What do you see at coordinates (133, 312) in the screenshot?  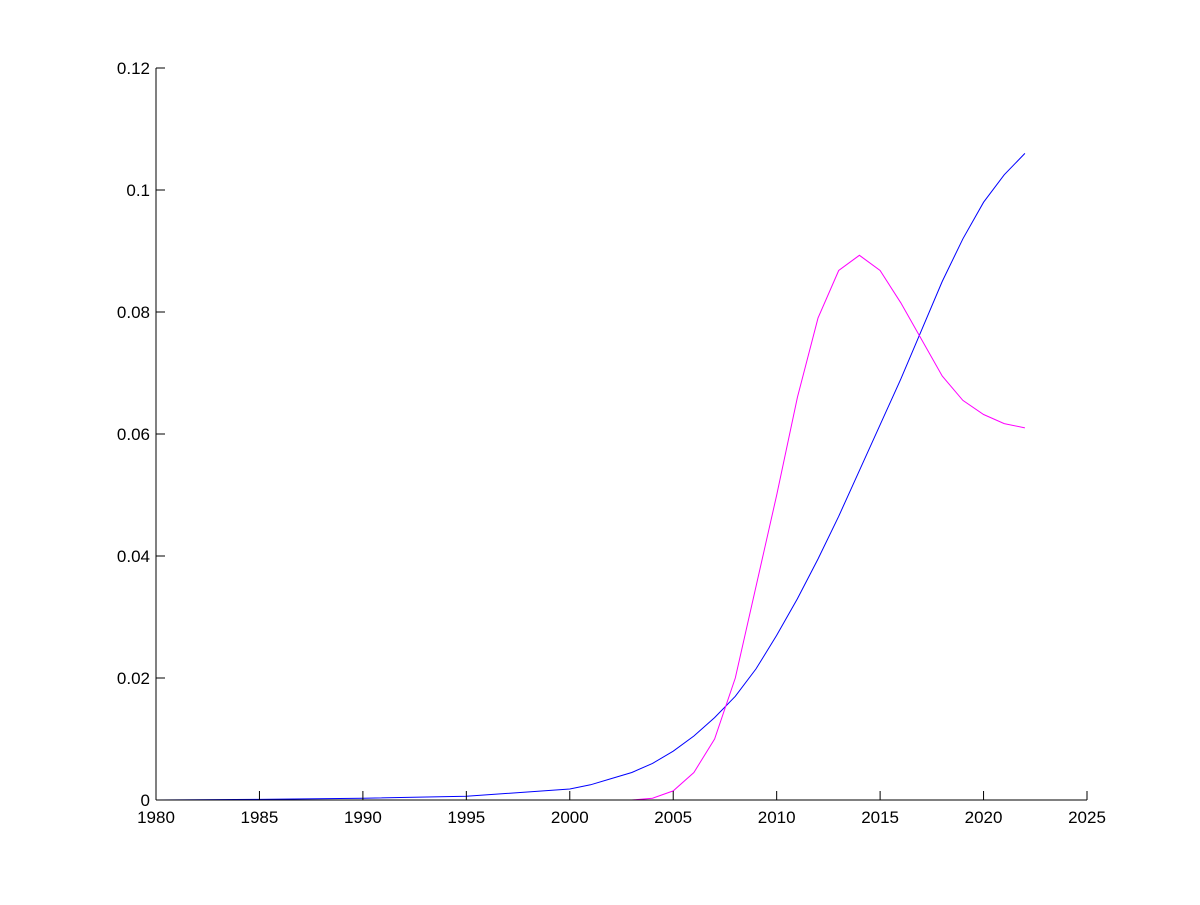 I see `y-tick-label: 0.08` at bounding box center [133, 312].